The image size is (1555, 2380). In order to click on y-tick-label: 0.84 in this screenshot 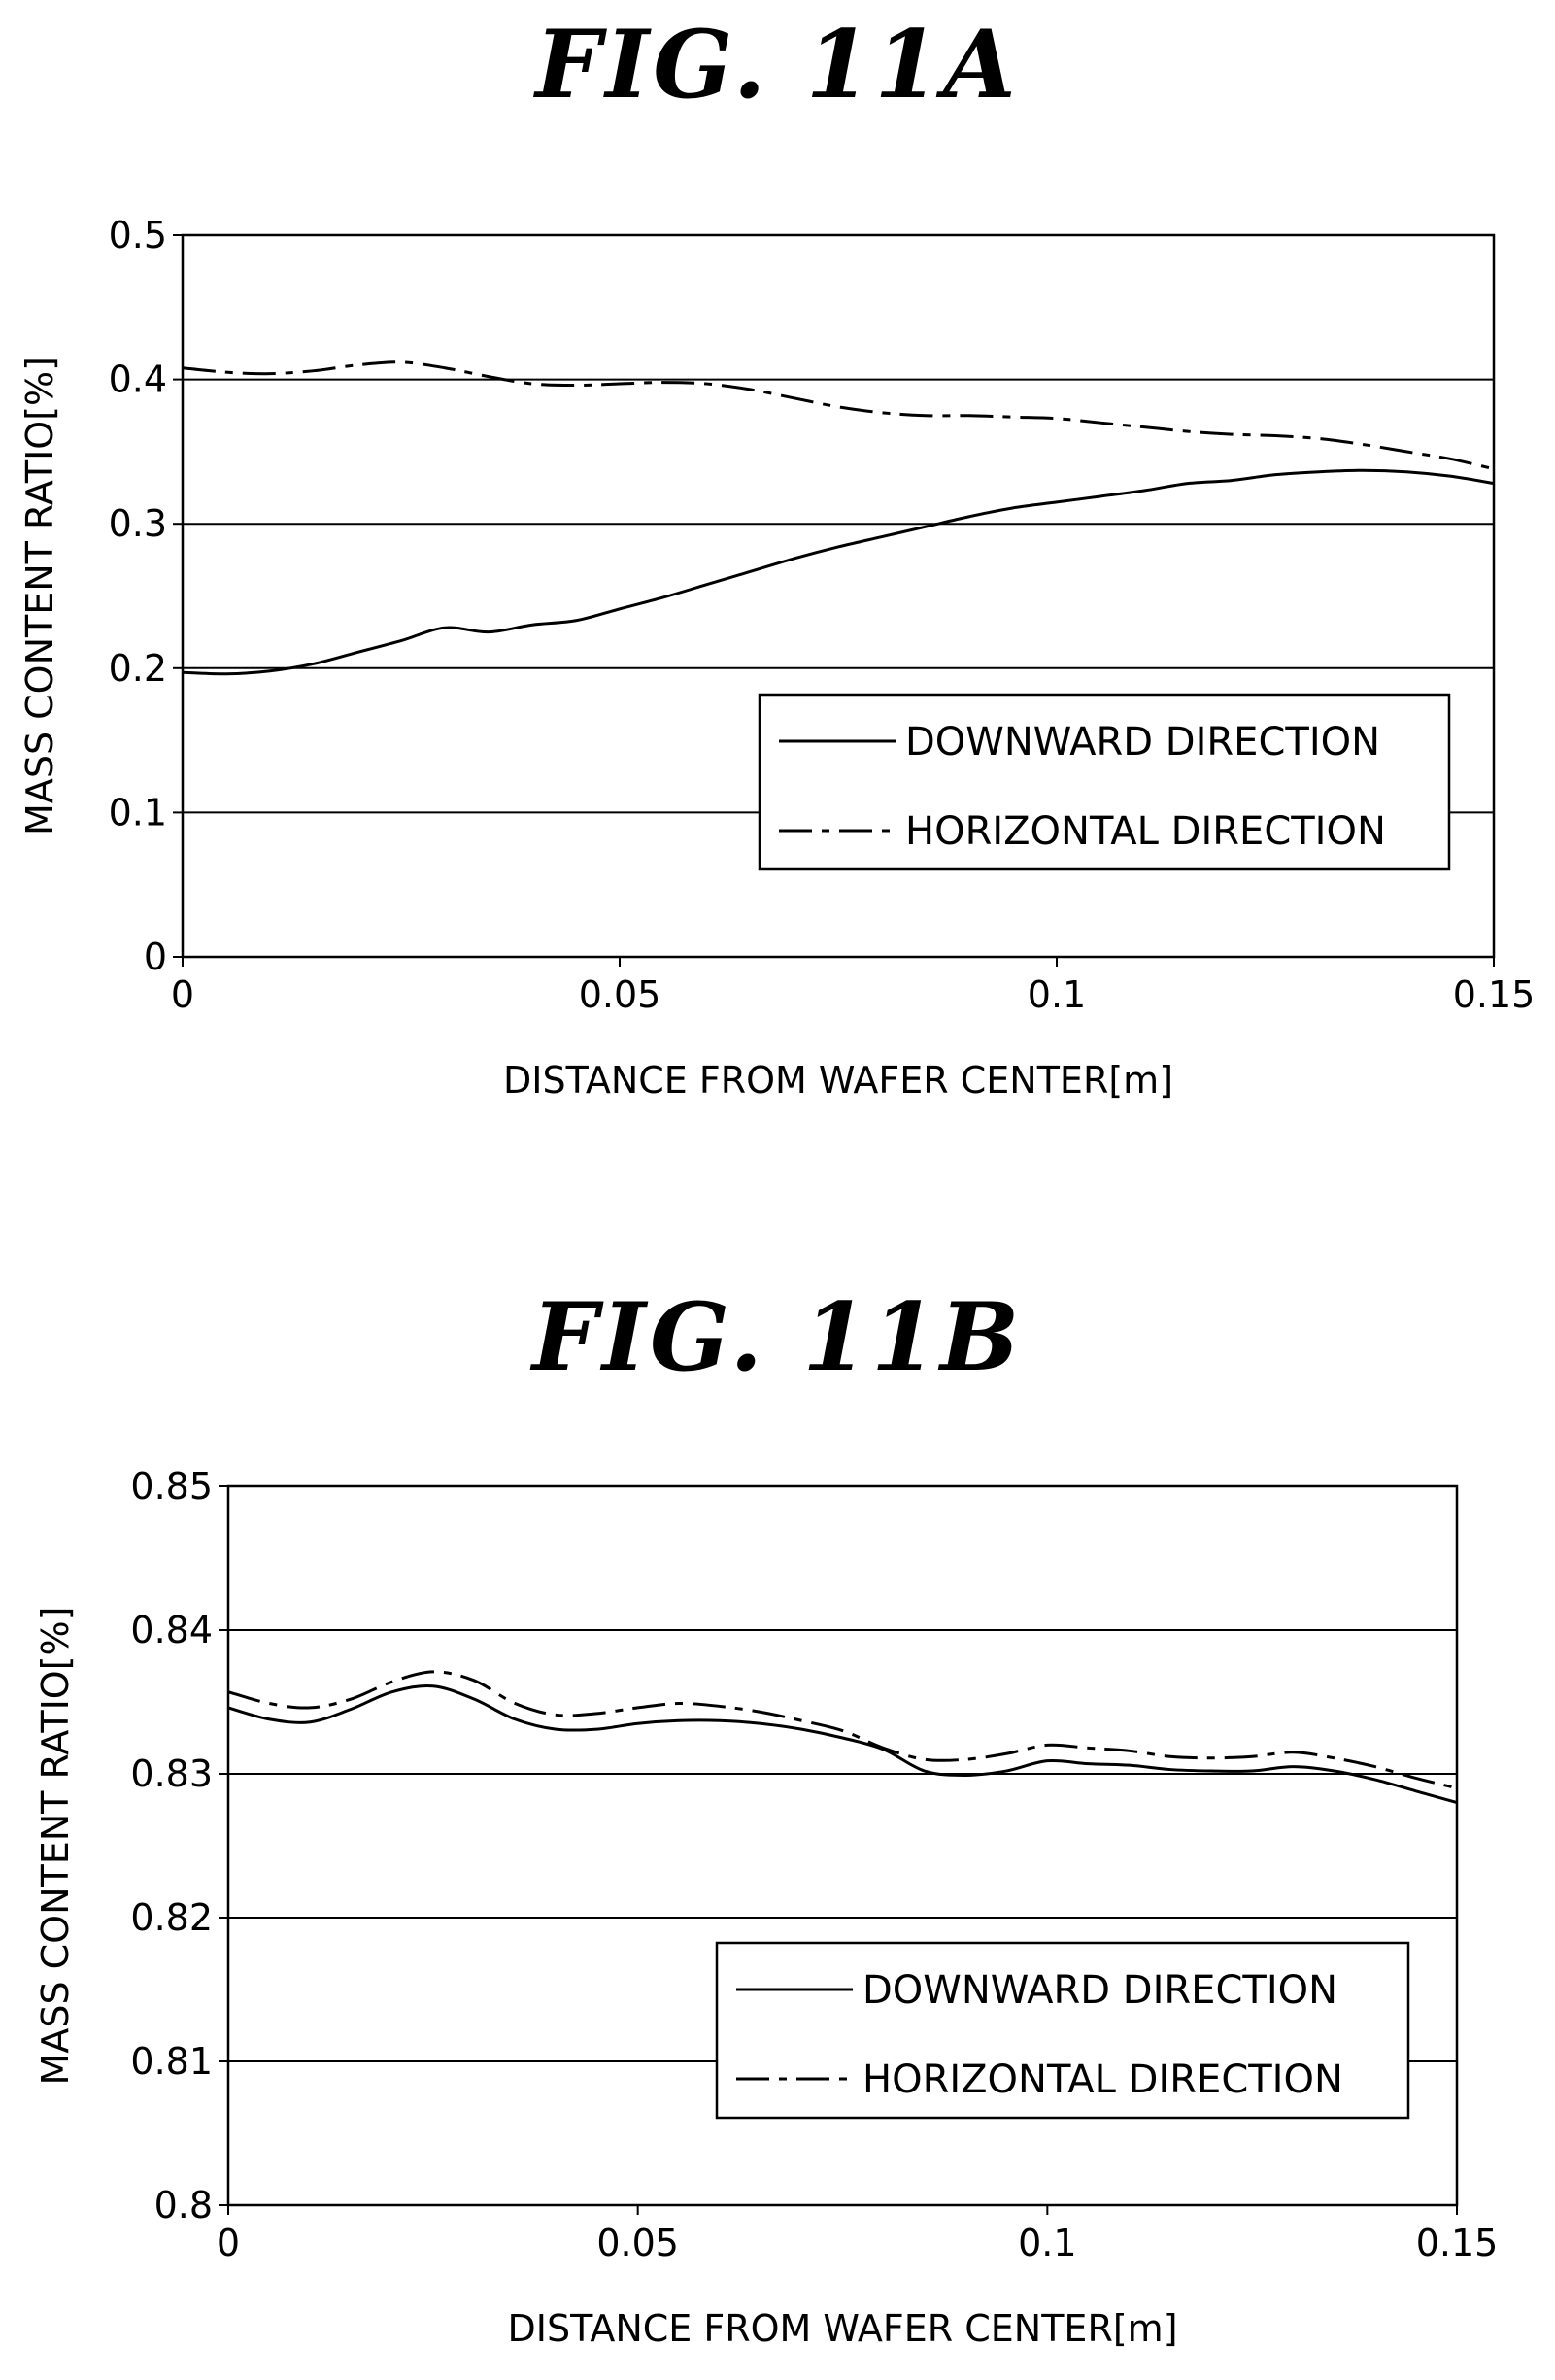, I will do `click(172, 1630)`.